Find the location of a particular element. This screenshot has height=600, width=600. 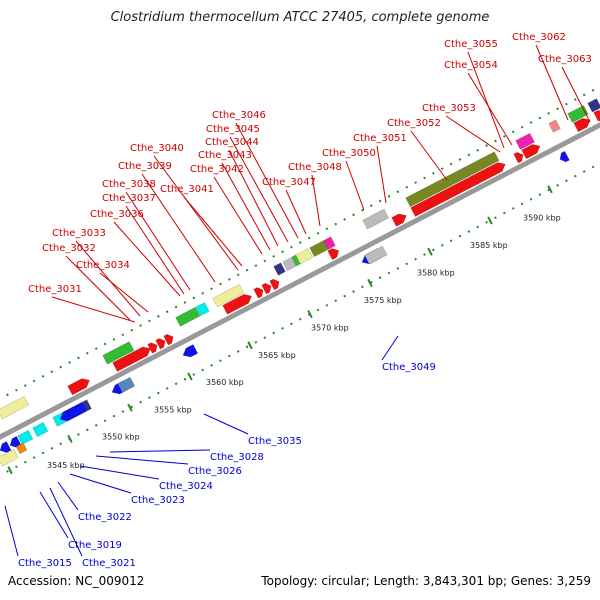

scale-label: 3545 kbp is located at coordinates (66, 465).